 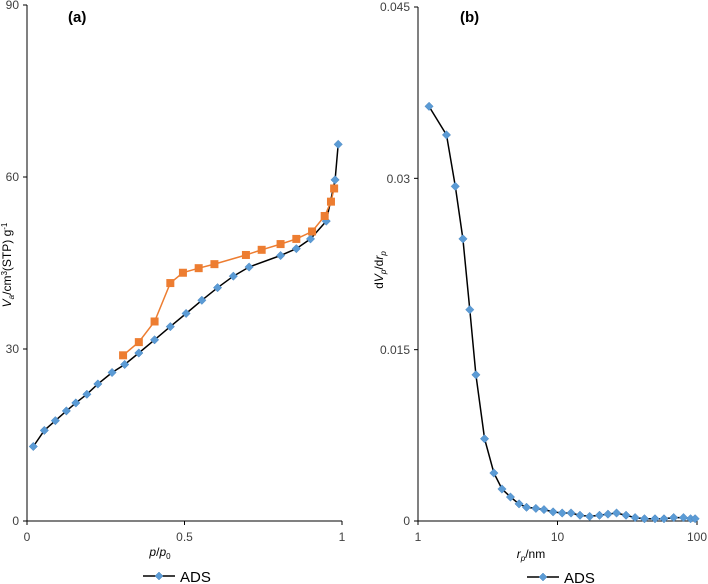 What do you see at coordinates (579, 577) in the screenshot?
I see `b-legend-label: ADS` at bounding box center [579, 577].